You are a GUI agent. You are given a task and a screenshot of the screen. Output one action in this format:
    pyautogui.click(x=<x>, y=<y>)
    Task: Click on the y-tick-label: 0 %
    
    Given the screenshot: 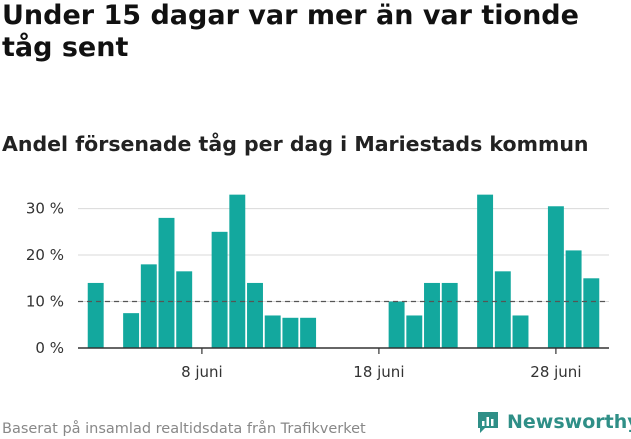 What is the action you would take?
    pyautogui.click(x=49, y=348)
    